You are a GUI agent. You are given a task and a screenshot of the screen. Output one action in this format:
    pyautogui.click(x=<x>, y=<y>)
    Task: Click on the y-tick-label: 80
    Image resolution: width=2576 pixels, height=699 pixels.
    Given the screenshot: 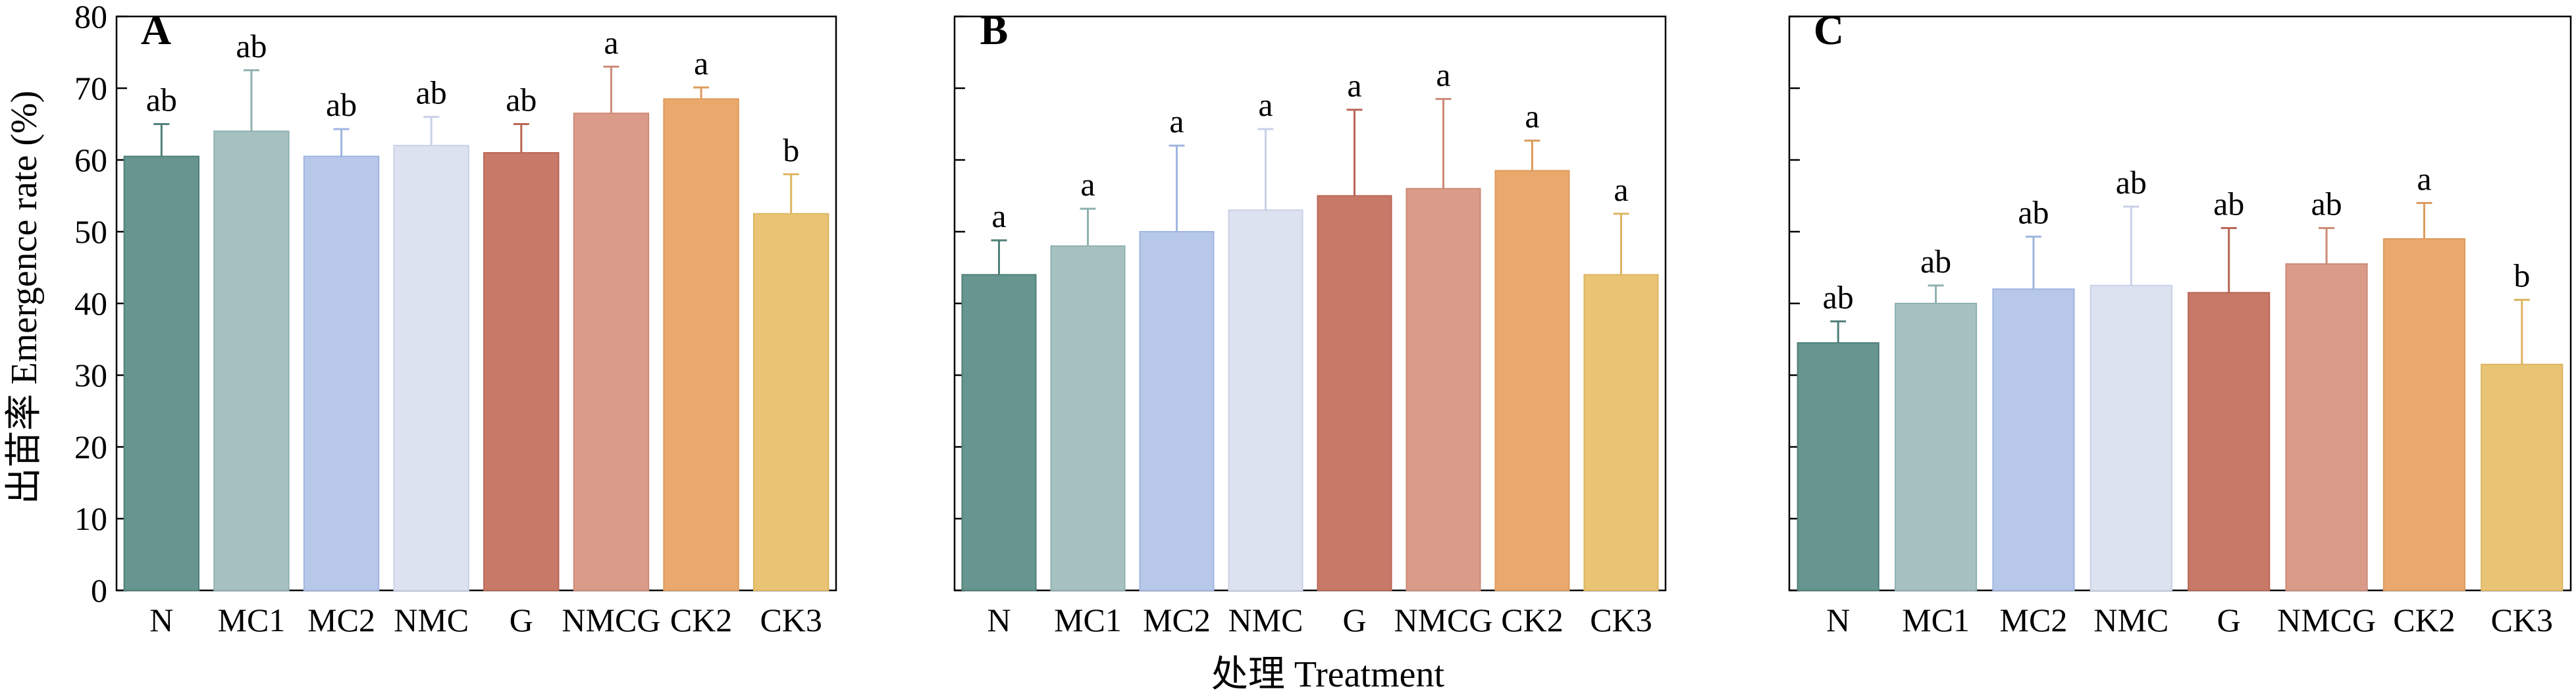 What is the action you would take?
    pyautogui.click(x=90, y=17)
    